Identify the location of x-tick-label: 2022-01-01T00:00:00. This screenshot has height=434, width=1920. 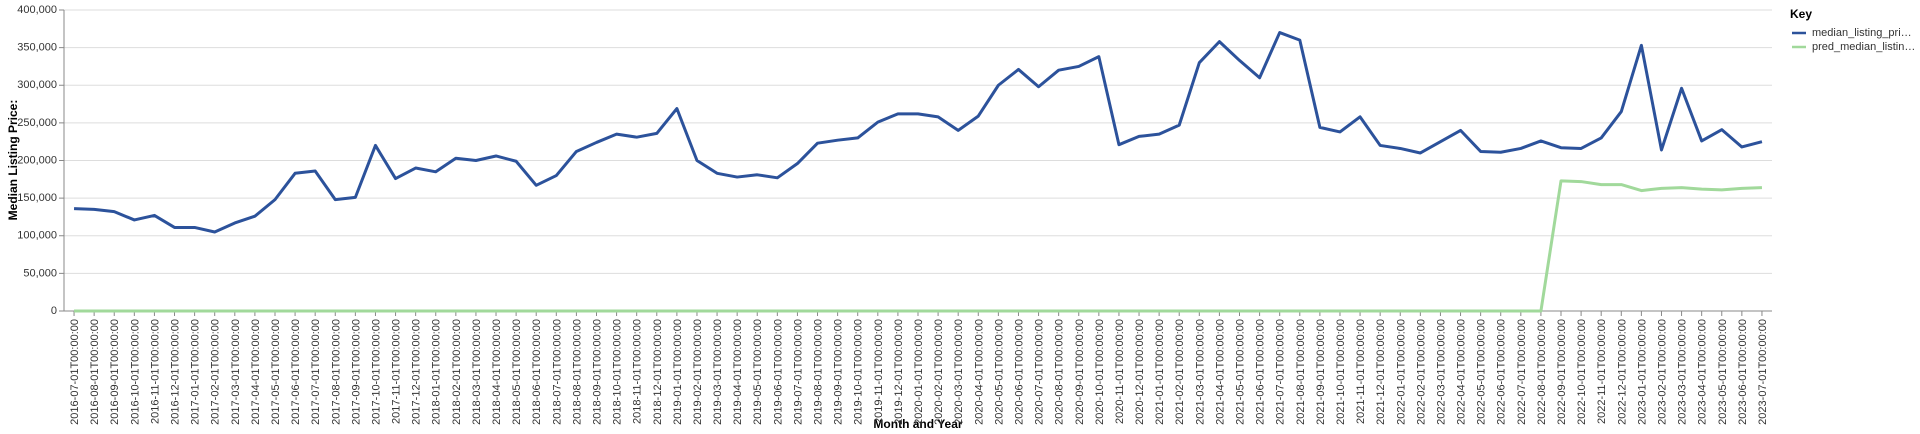
(1401, 372).